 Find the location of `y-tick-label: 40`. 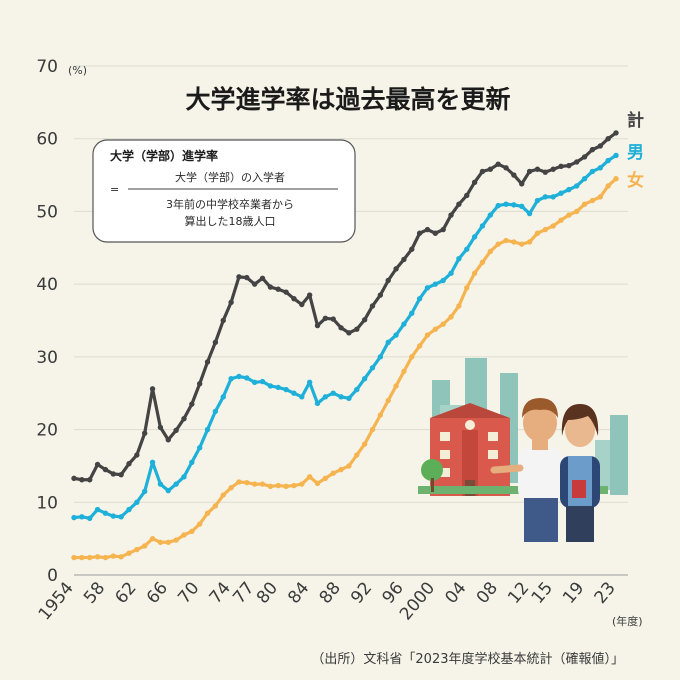

y-tick-label: 40 is located at coordinates (47, 285).